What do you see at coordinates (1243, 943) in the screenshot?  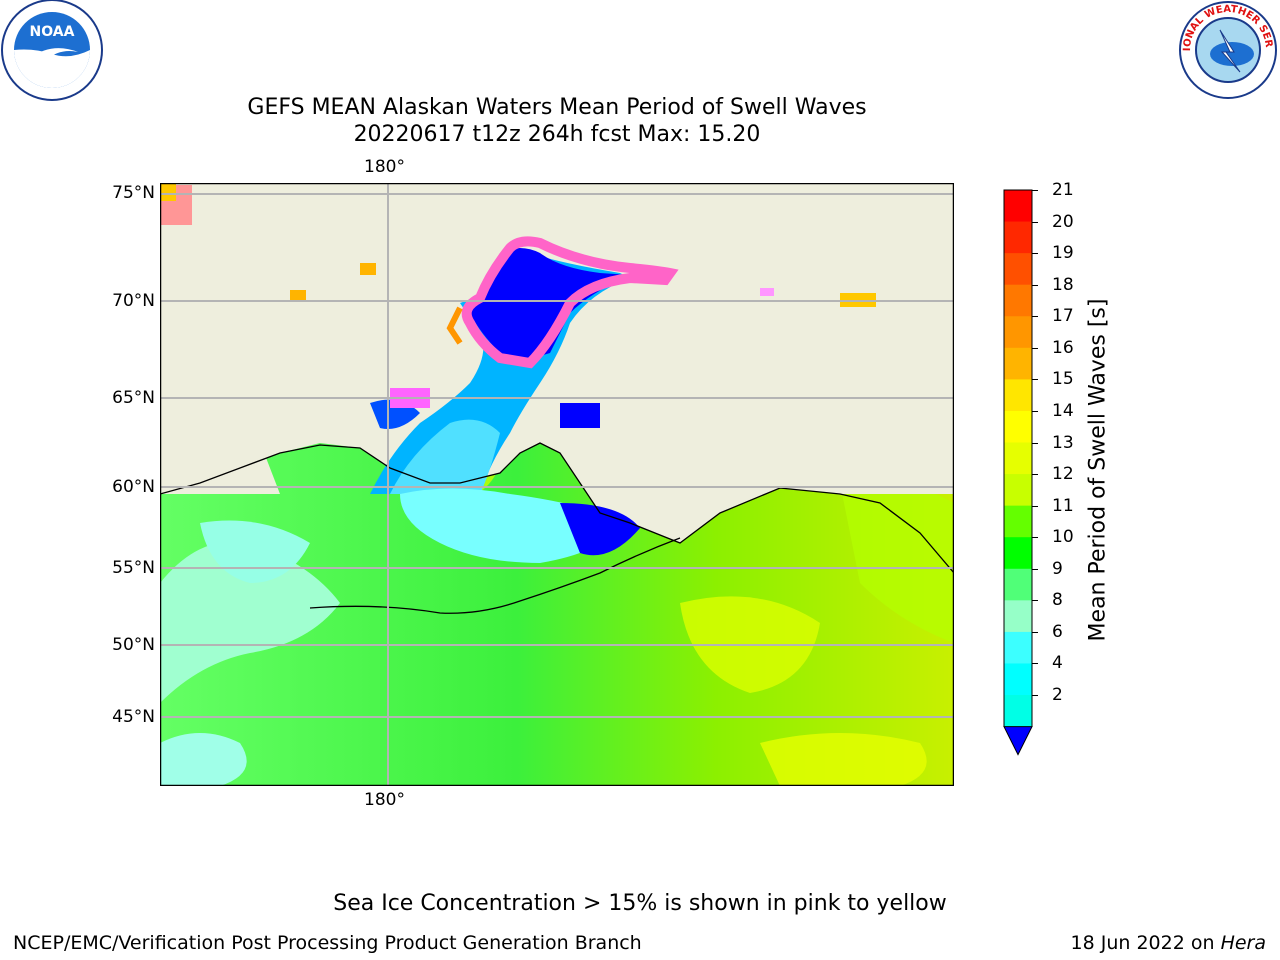 I see `footer-system: Hera` at bounding box center [1243, 943].